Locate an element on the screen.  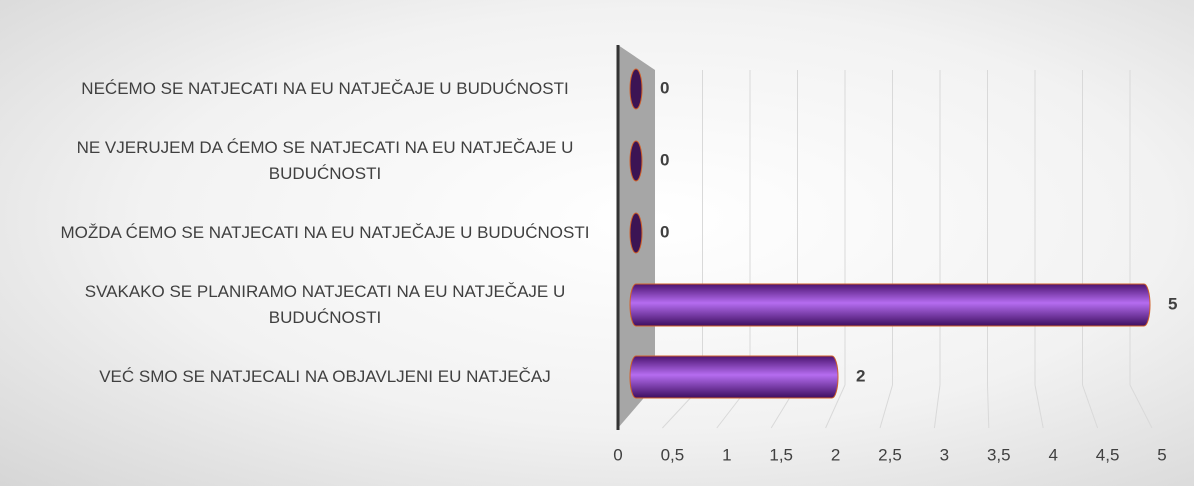
x-tick-label: 3,5 is located at coordinates (999, 454).